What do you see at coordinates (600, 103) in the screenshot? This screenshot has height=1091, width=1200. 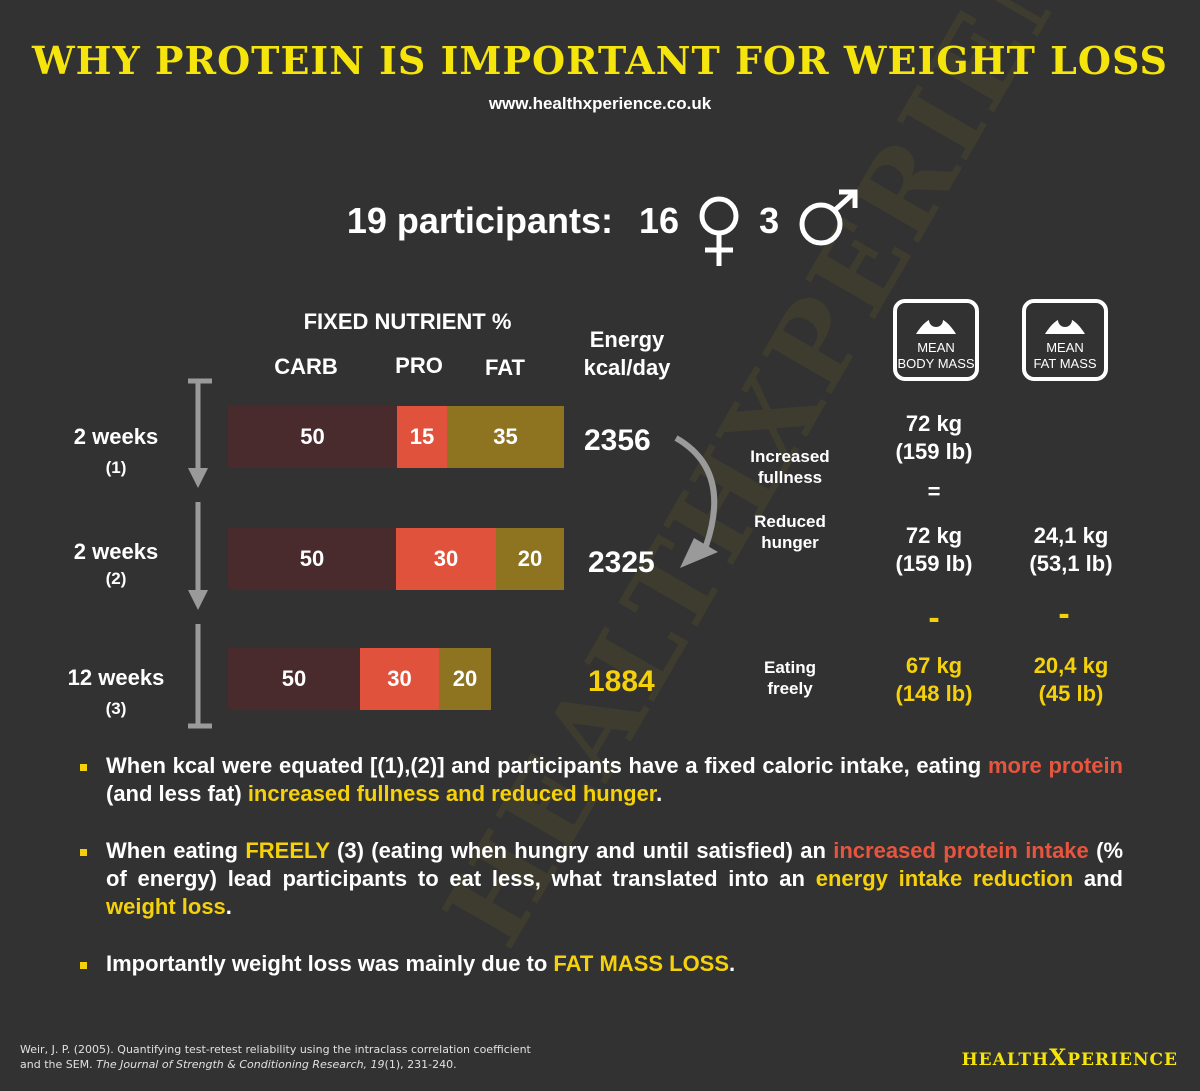 I see `site-url: www.healthxperience.co.uk` at bounding box center [600, 103].